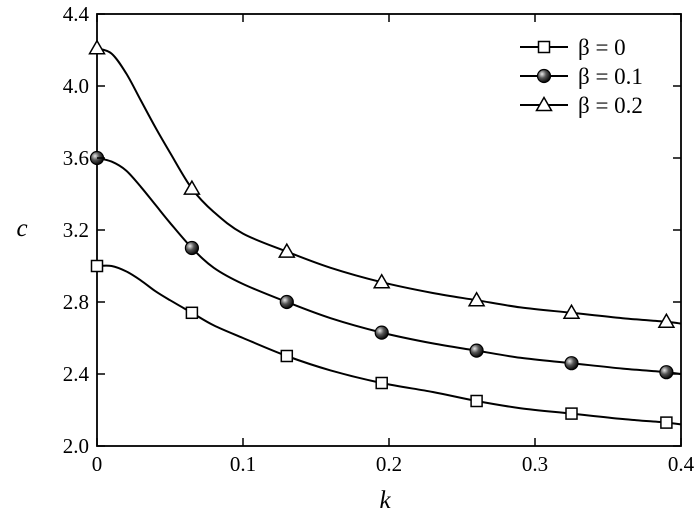 This screenshot has width=700, height=519. I want to click on x-axis-label: k, so click(385, 500).